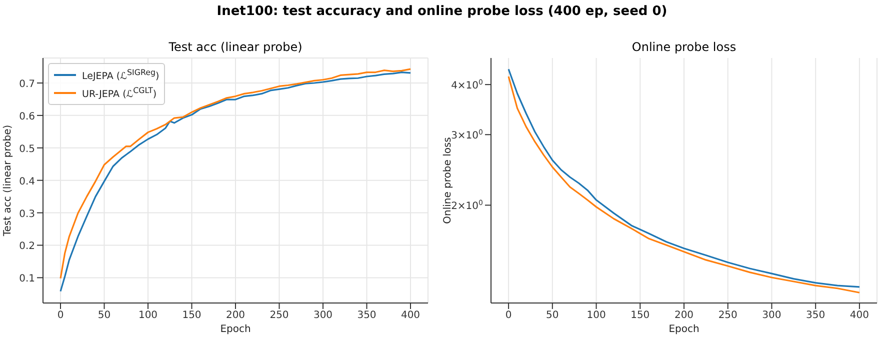 Image resolution: width=884 pixels, height=340 pixels. What do you see at coordinates (119, 93) in the screenshot?
I see `legend-label: UR-JEPA (ℒ$^{CGLT}$)` at bounding box center [119, 93].